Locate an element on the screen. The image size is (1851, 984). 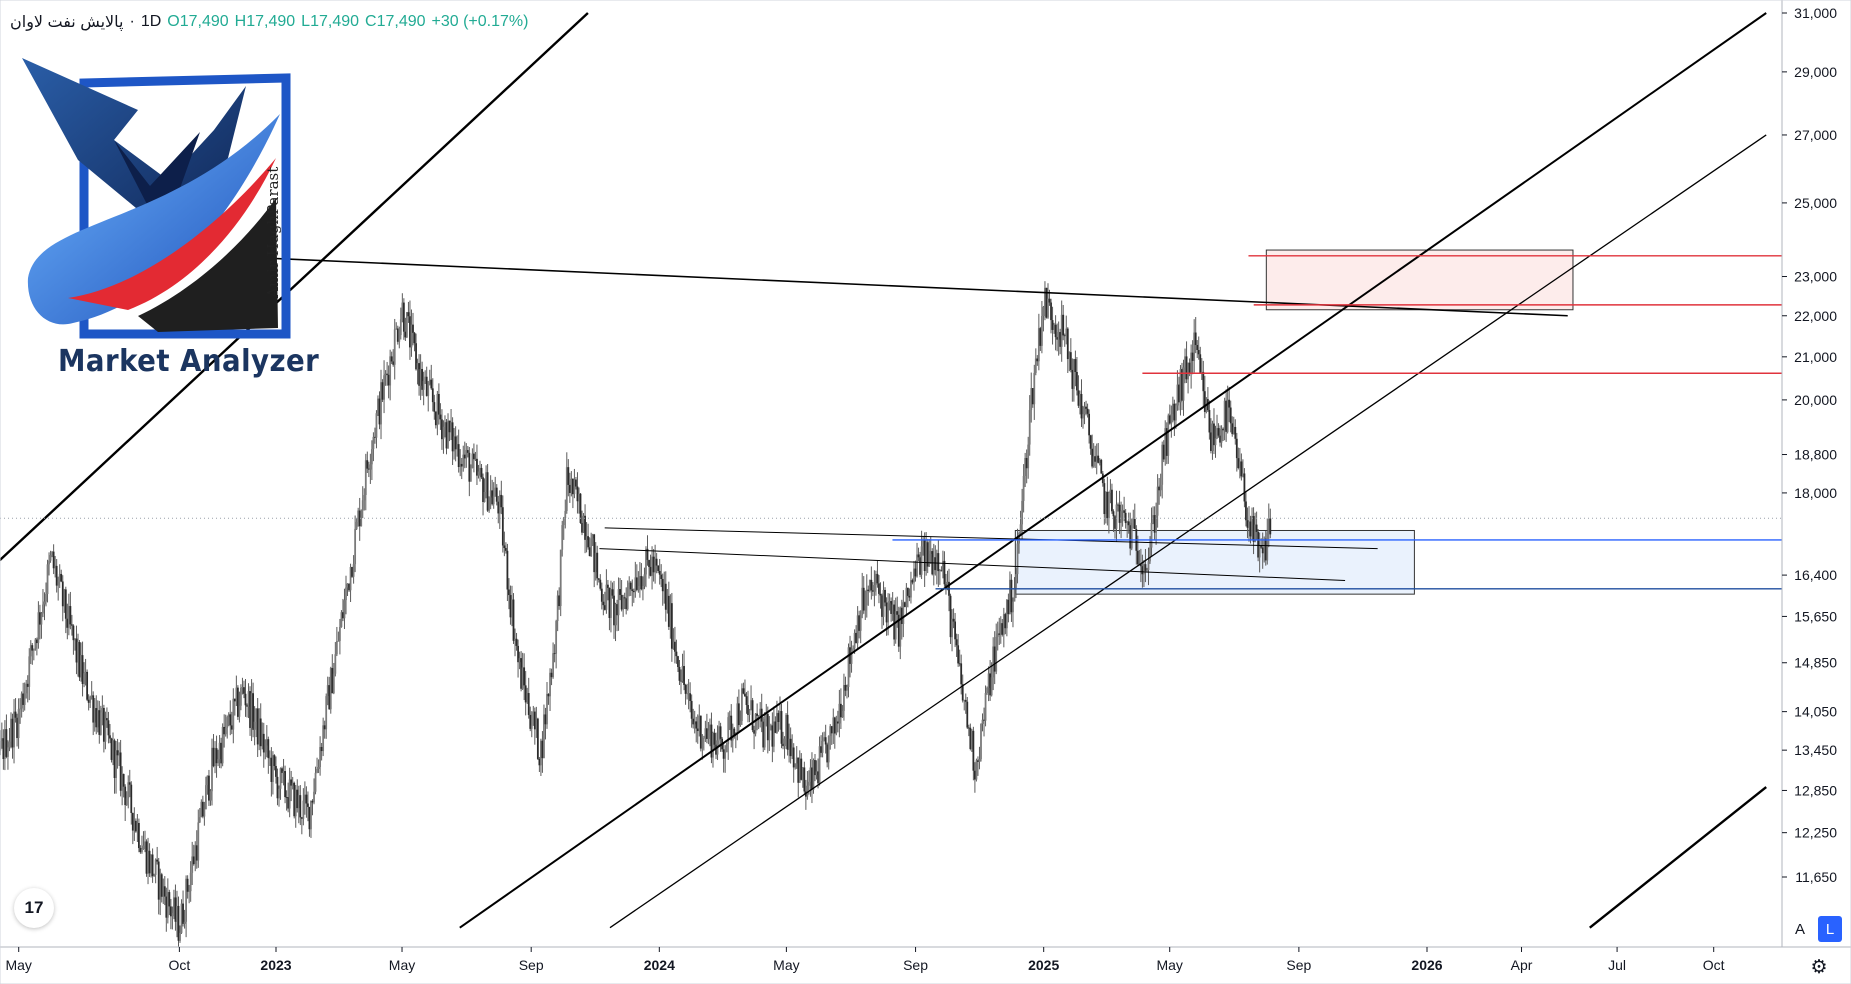
price-tick-label: 23,000 is located at coordinates (1815, 277).